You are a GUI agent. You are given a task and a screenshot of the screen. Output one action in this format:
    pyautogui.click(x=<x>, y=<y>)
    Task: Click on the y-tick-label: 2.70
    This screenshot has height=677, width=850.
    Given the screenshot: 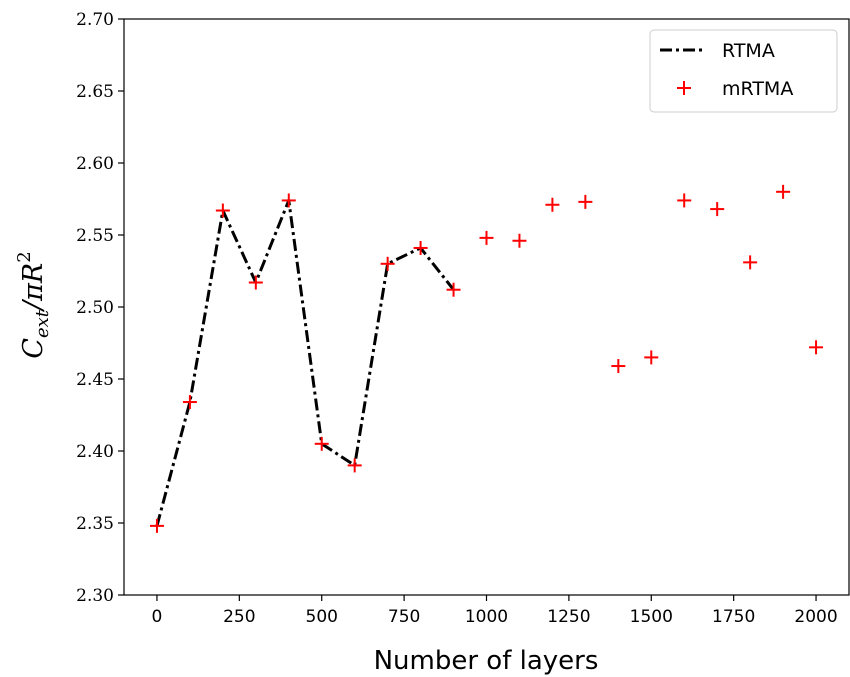 What is the action you would take?
    pyautogui.click(x=95, y=20)
    